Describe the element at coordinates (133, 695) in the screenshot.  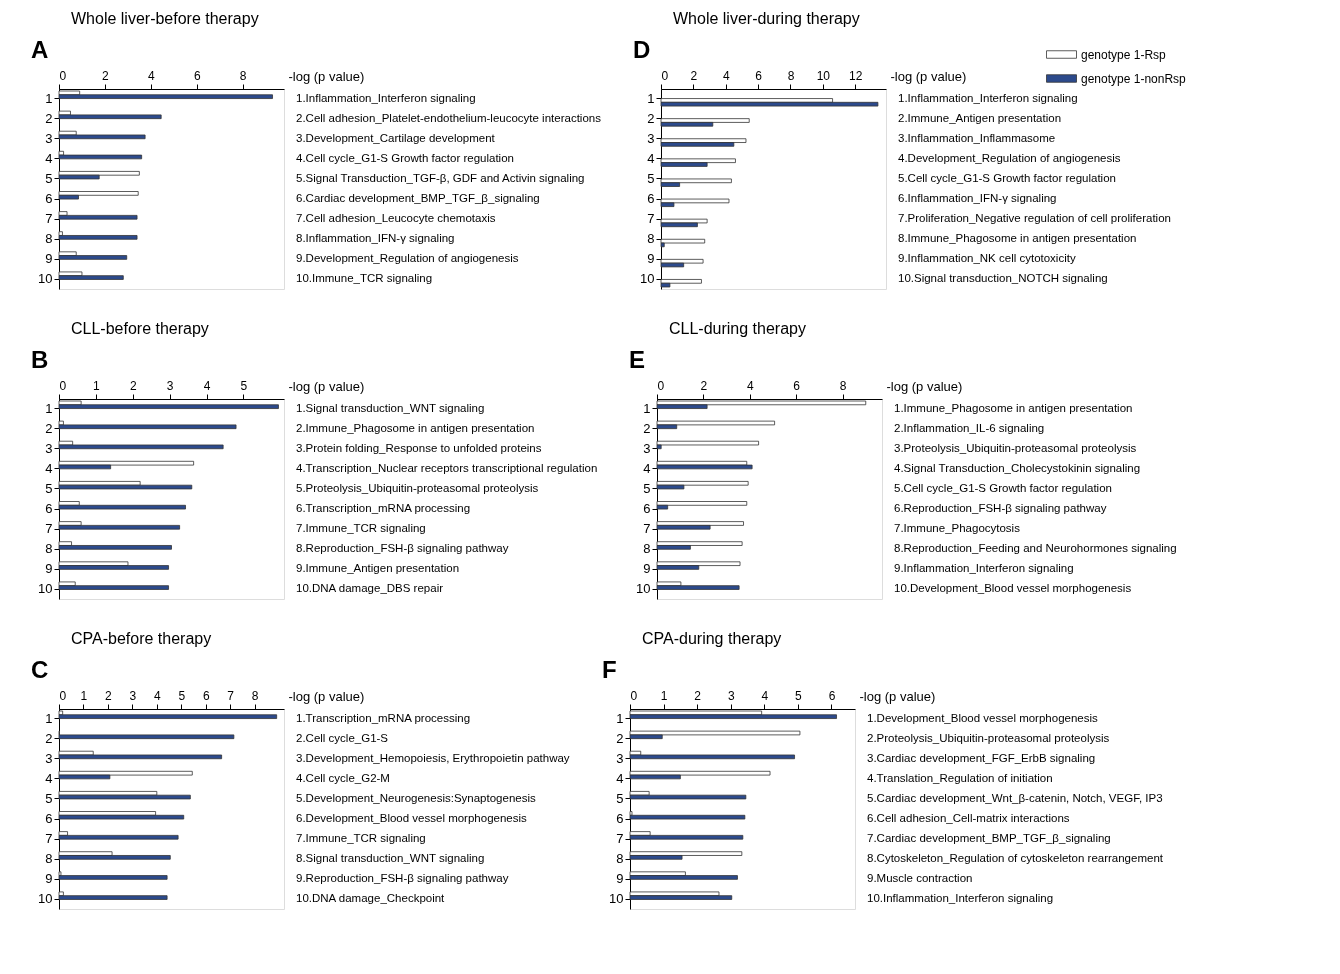
I see `x-tick-label: 3` at that location.